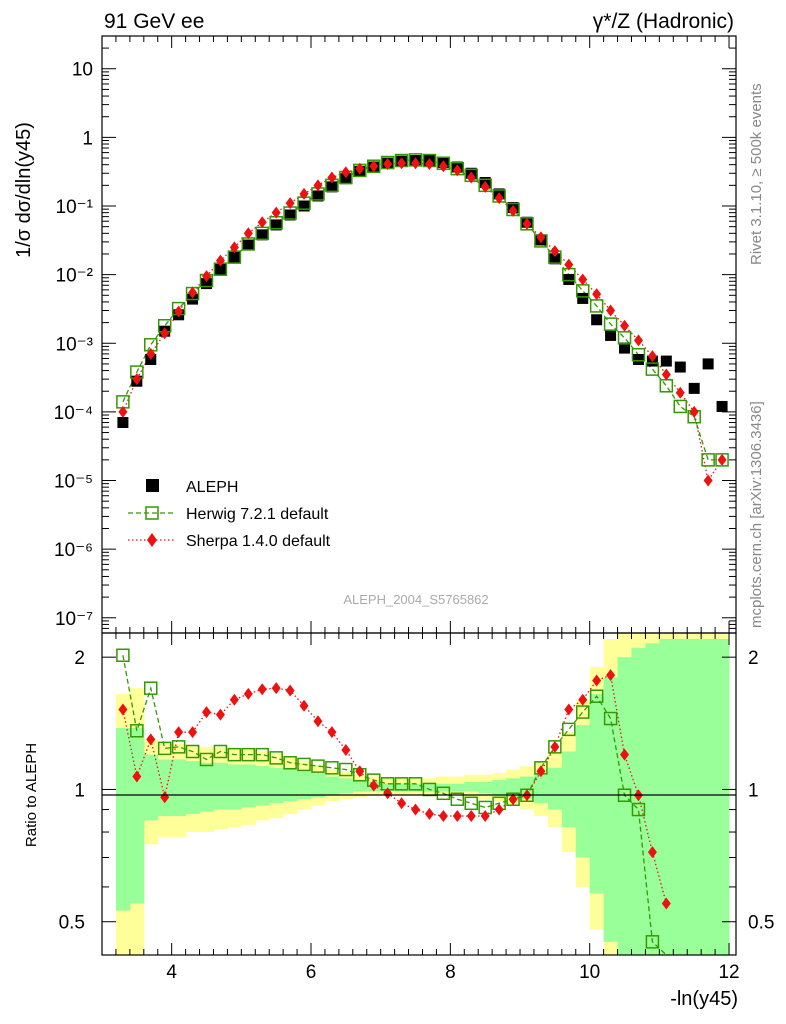 This screenshot has height=1024, width=786. I want to click on main-y-tick-label: 10⁻³, so click(75, 344).